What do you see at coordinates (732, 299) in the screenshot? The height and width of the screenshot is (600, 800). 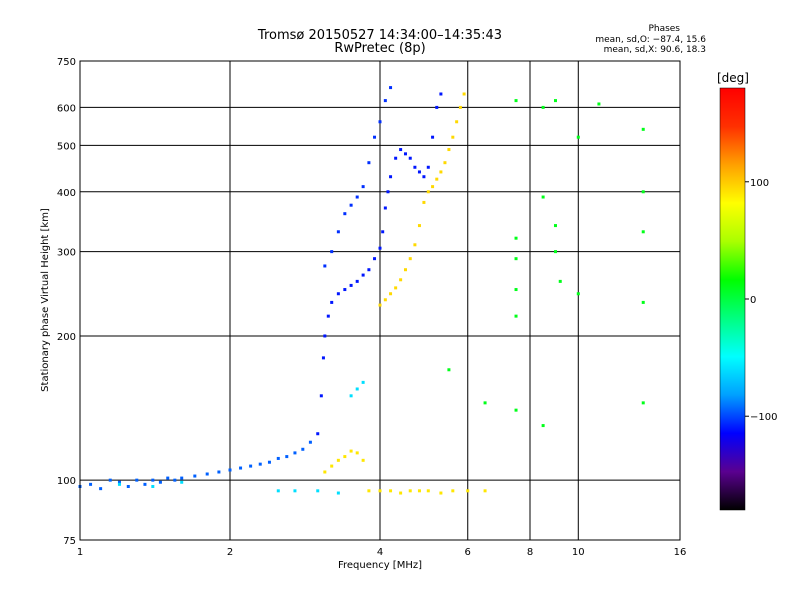 I see `colorbar` at bounding box center [732, 299].